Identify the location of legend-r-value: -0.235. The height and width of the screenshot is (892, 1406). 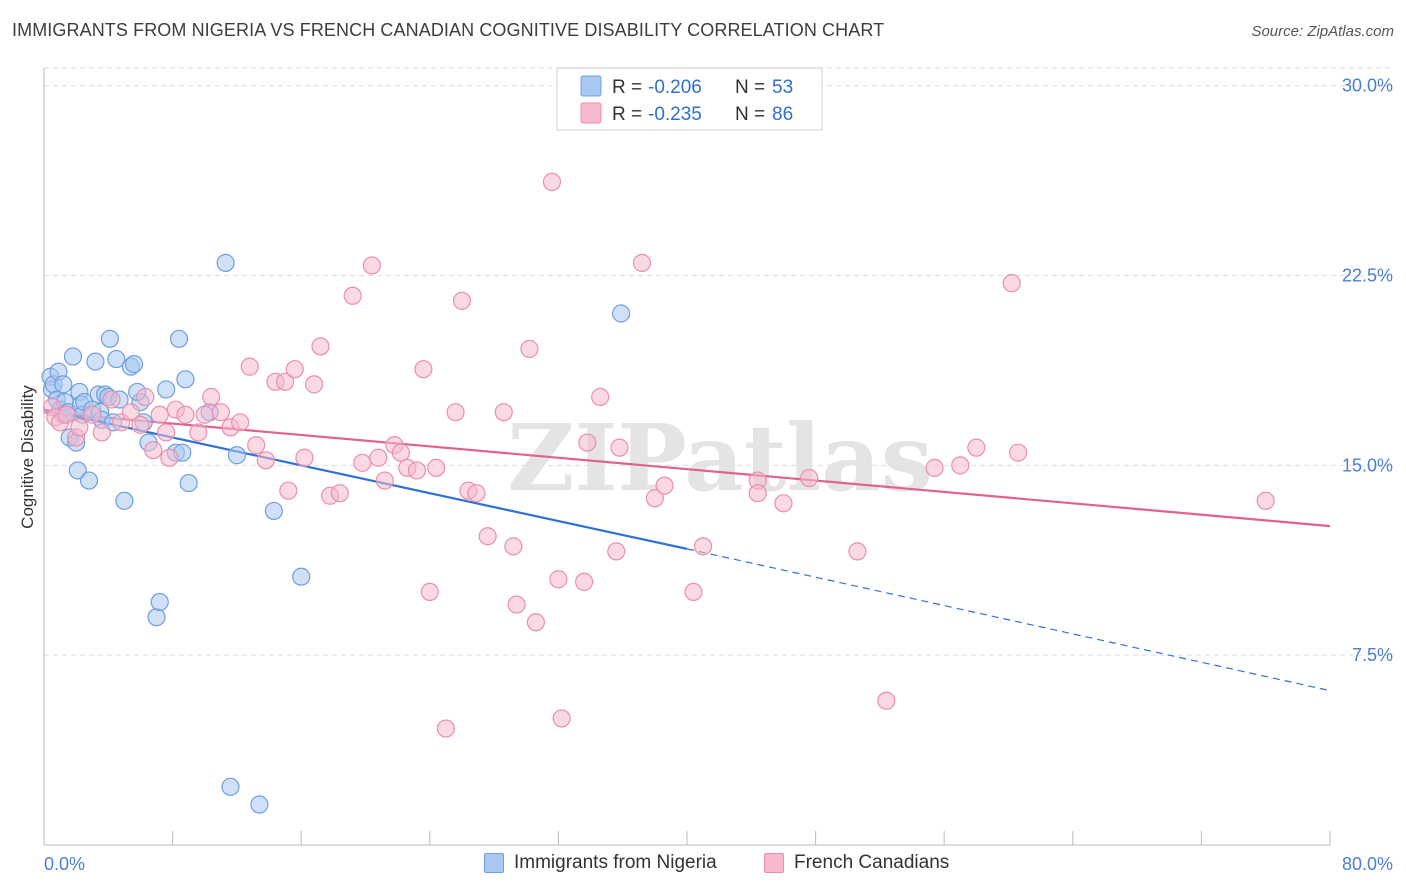
(675, 114).